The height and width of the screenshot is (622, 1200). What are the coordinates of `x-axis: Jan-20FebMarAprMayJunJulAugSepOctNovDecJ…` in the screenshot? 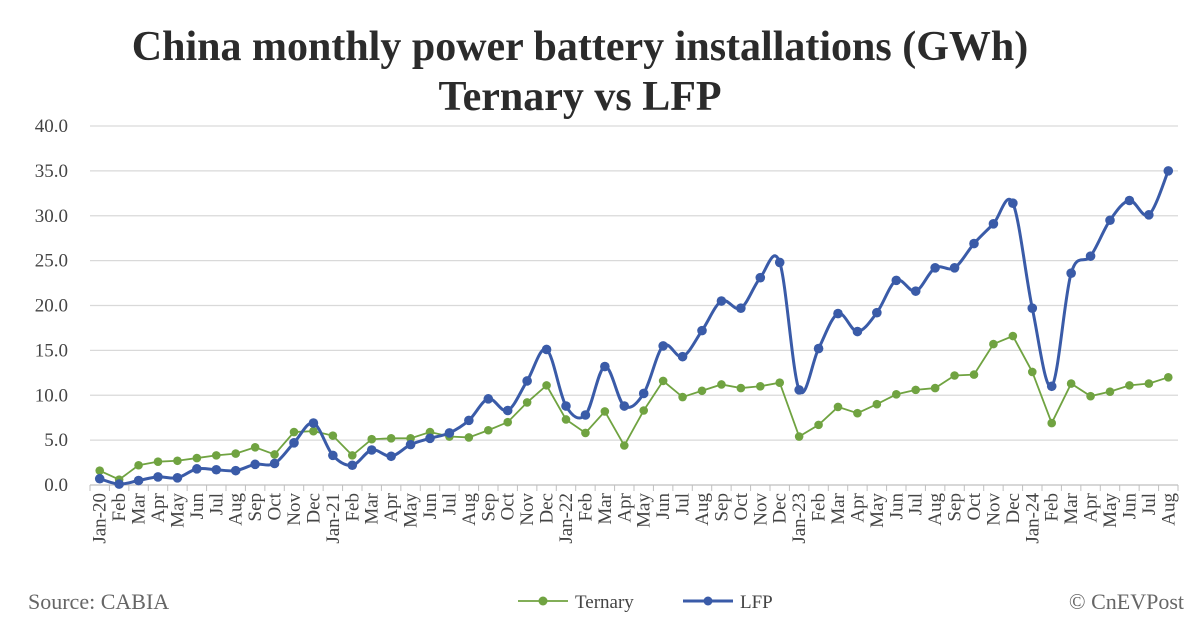 It's located at (634, 514).